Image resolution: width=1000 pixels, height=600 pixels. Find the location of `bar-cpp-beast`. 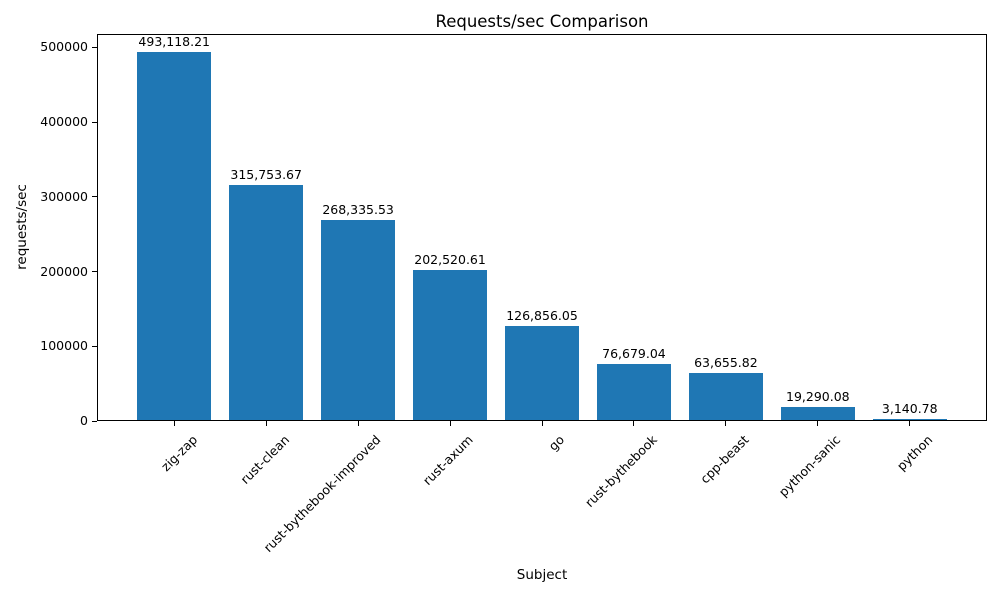

bar-cpp-beast is located at coordinates (726, 397).